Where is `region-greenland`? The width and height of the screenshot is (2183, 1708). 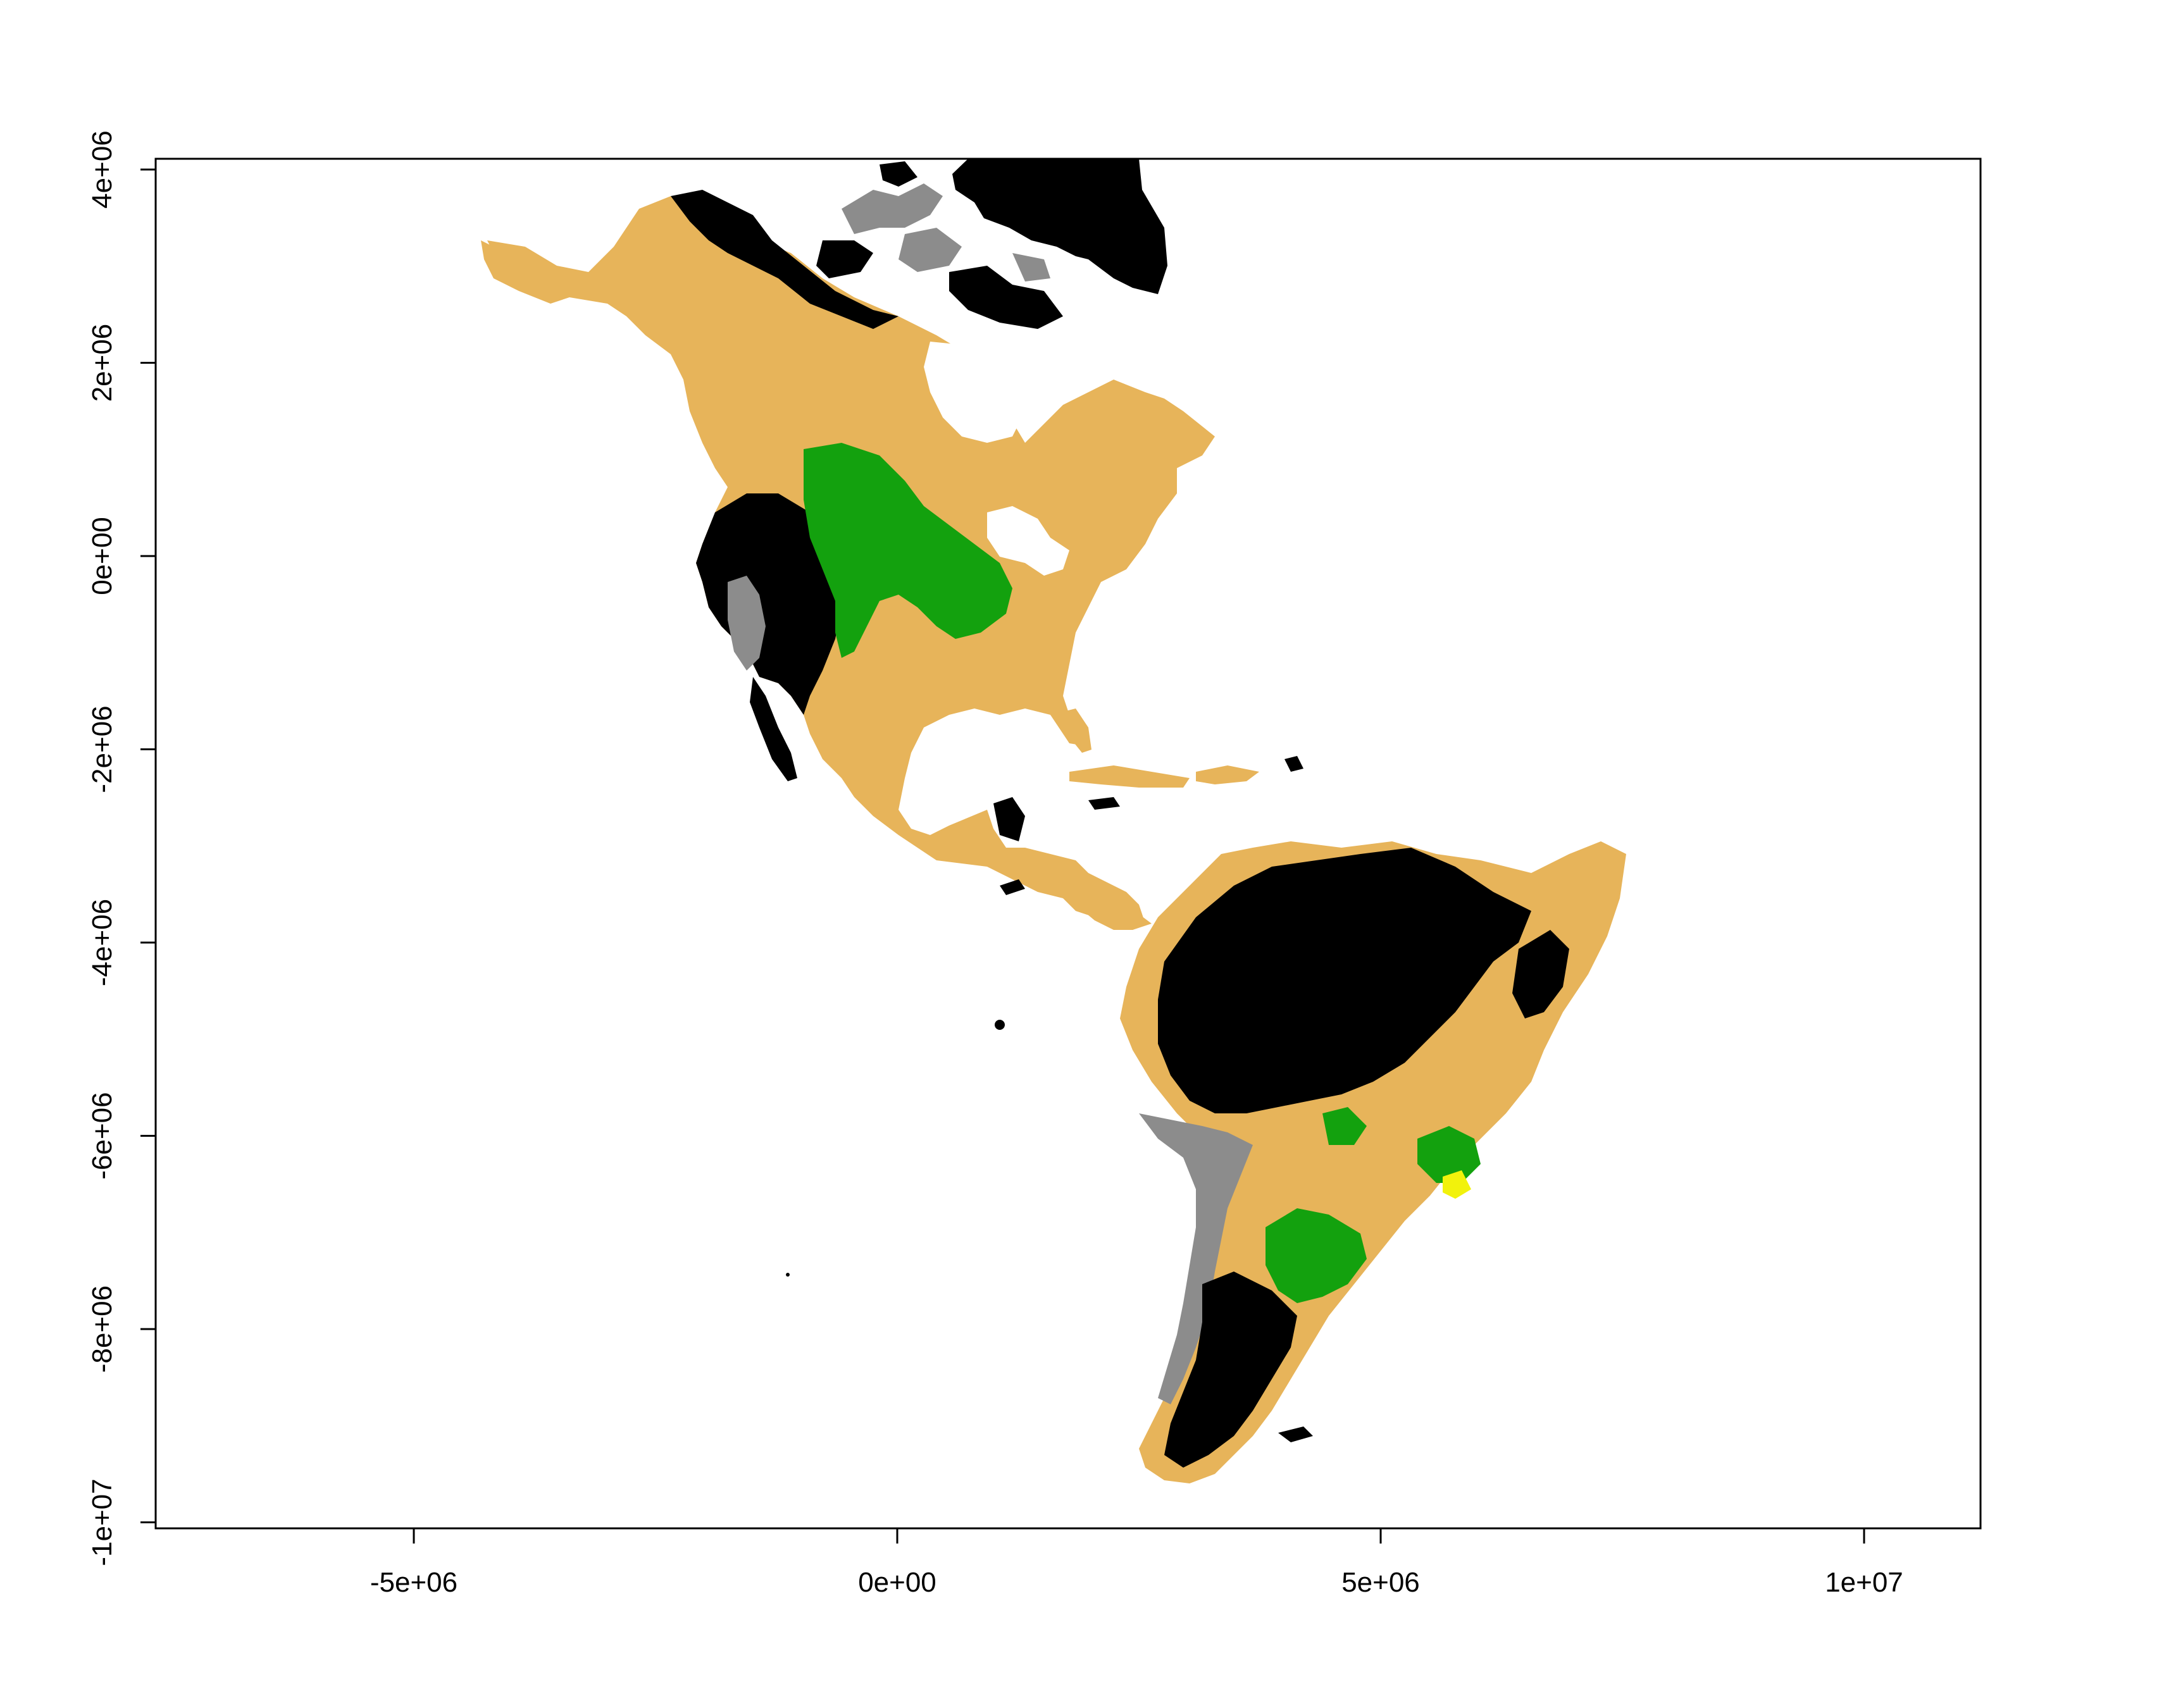
region-greenland is located at coordinates (1059, 226).